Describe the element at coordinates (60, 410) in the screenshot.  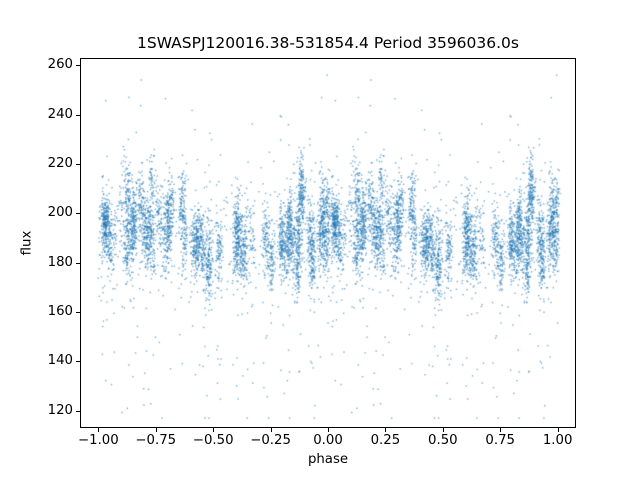
I see `y-tick-label: 120` at that location.